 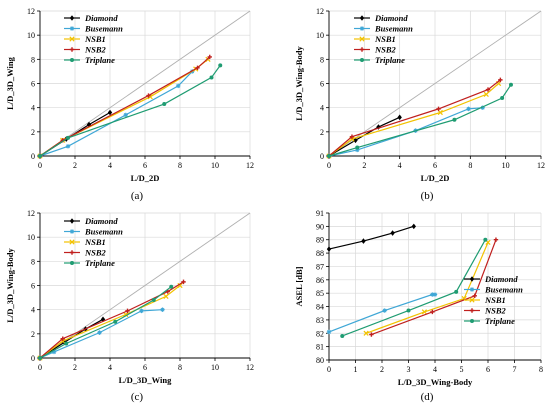 What do you see at coordinates (299, 286) in the screenshot?
I see `y-axis-label: ASEL [dB]` at bounding box center [299, 286].